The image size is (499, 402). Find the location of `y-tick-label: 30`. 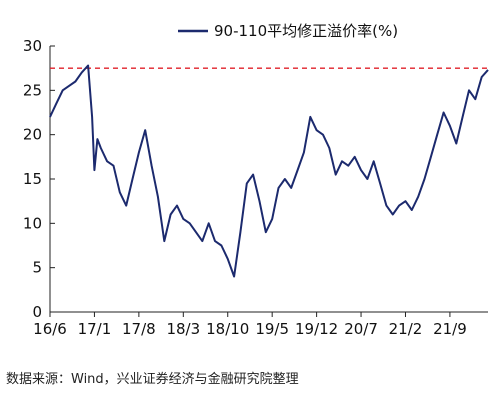

y-tick-label: 30 is located at coordinates (32, 46).